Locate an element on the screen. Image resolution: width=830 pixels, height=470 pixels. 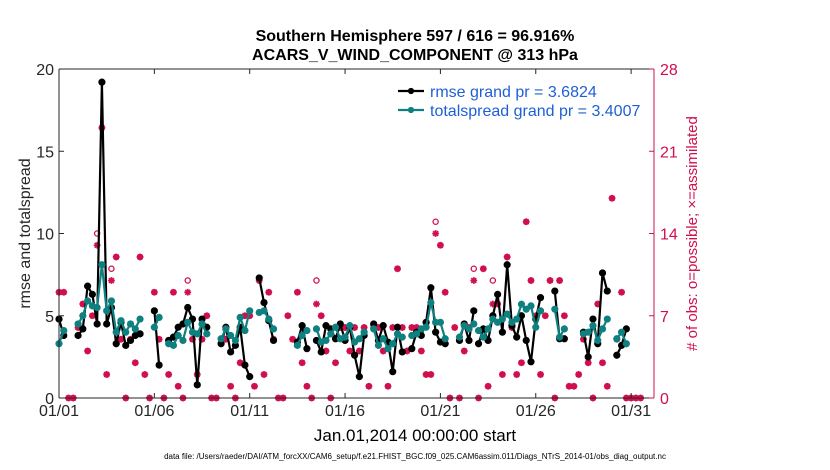
x-tick-label-3: 01/16 is located at coordinates (345, 411).